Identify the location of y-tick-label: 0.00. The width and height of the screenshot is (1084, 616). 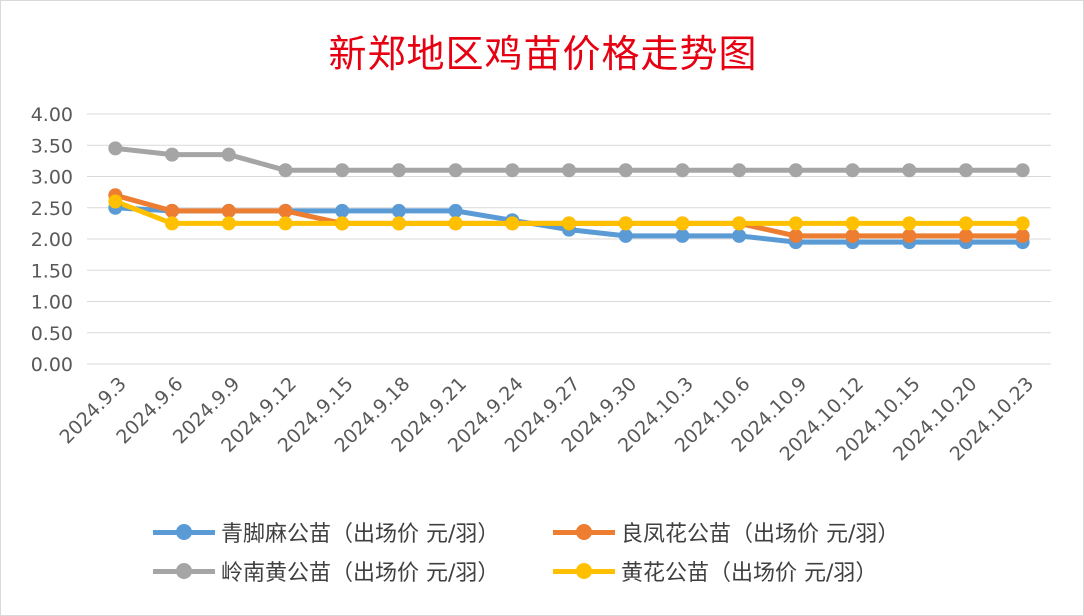
(52, 365).